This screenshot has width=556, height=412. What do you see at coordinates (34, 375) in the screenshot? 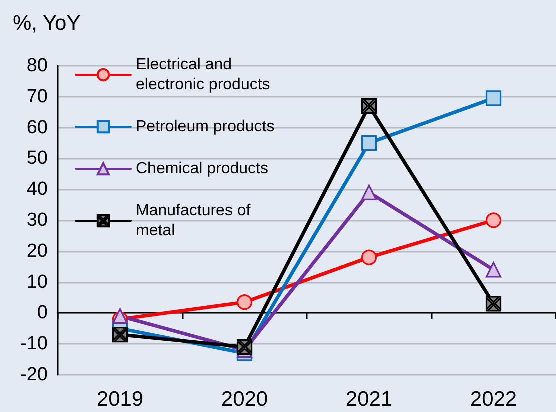
I see `y-tick-label: -20` at bounding box center [34, 375].